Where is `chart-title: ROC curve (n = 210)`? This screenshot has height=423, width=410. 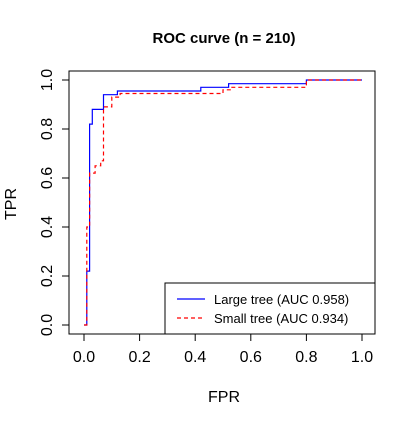
chart-title: ROC curve (n = 210) is located at coordinates (224, 38).